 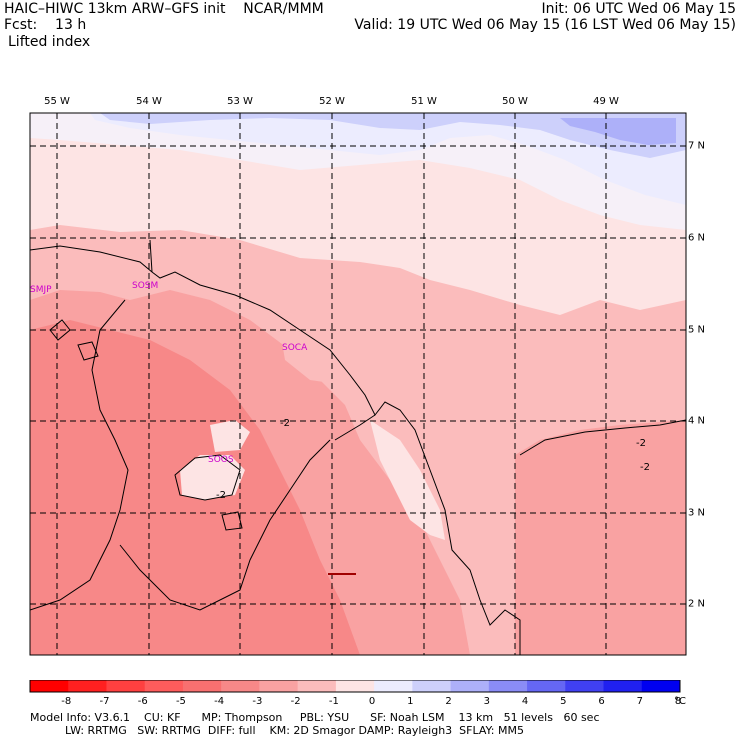 I want to click on lat-label: 4 N, so click(x=697, y=421).